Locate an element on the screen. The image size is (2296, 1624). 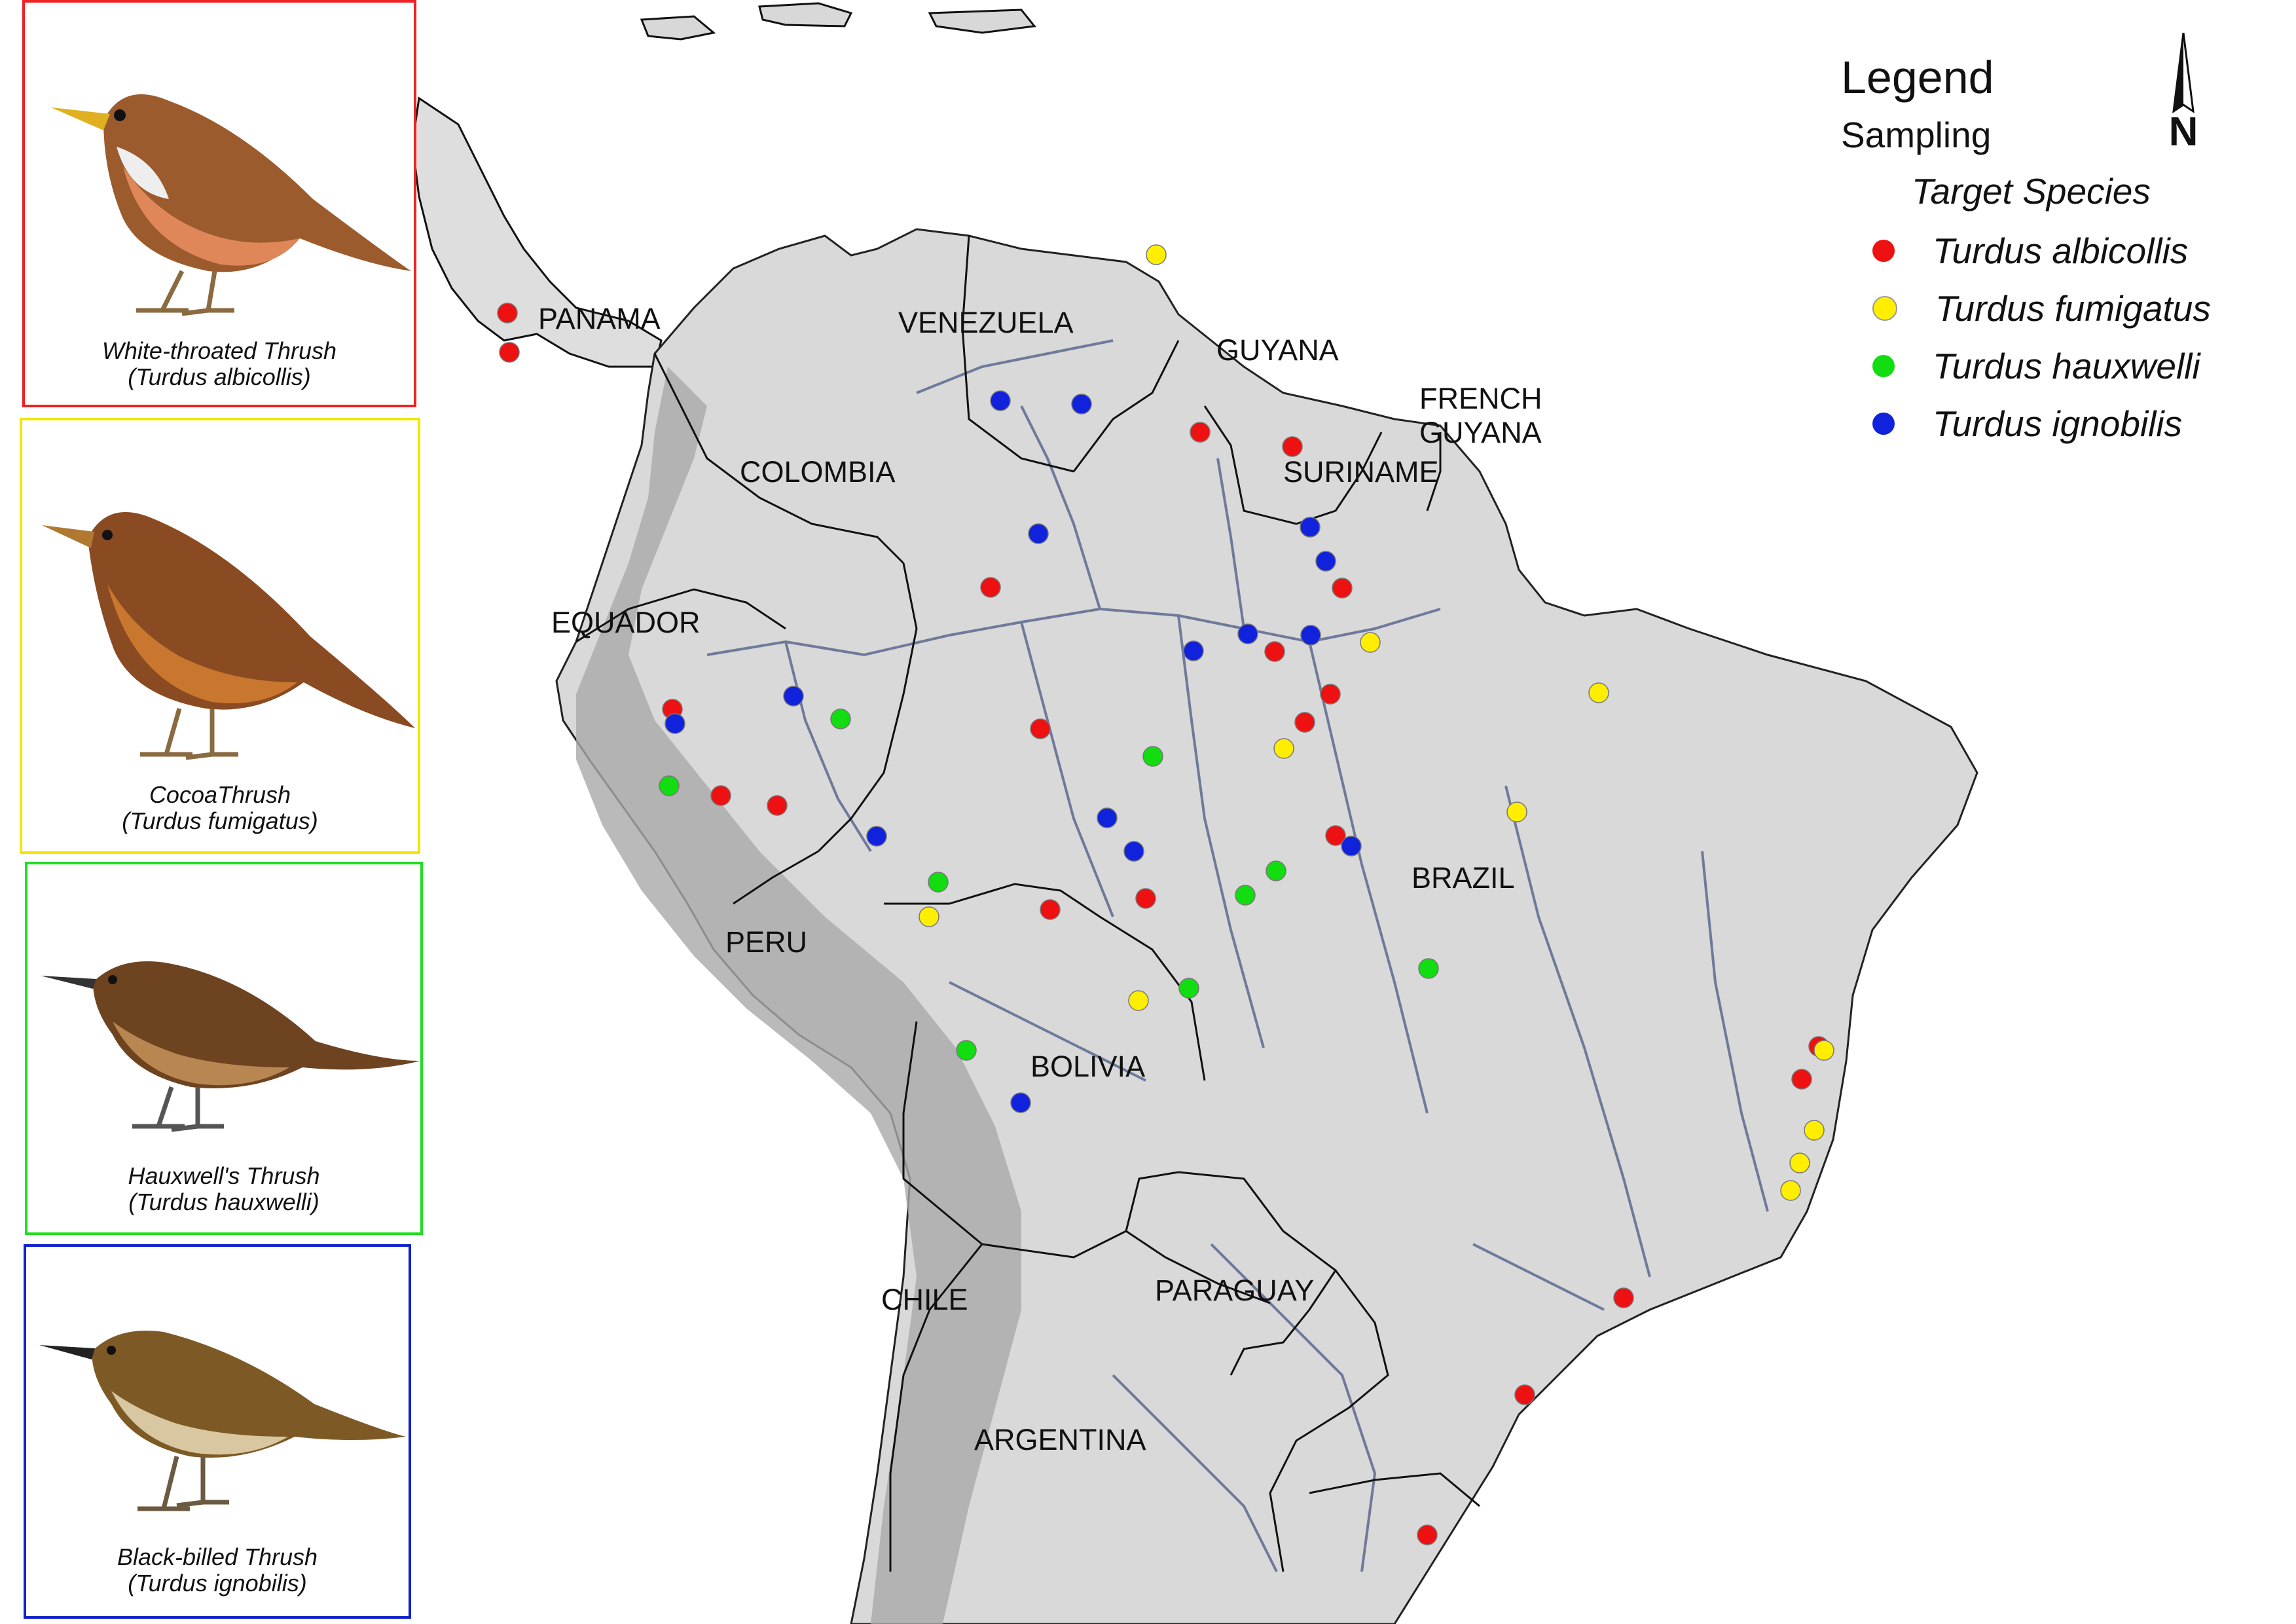
country-label-suriname: SURINAME is located at coordinates (1361, 472).